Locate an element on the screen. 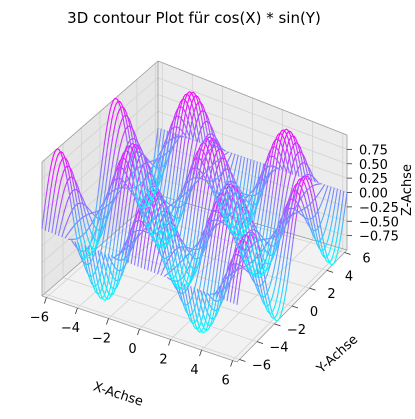  x-axis-title: X-Achse is located at coordinates (118, 395).